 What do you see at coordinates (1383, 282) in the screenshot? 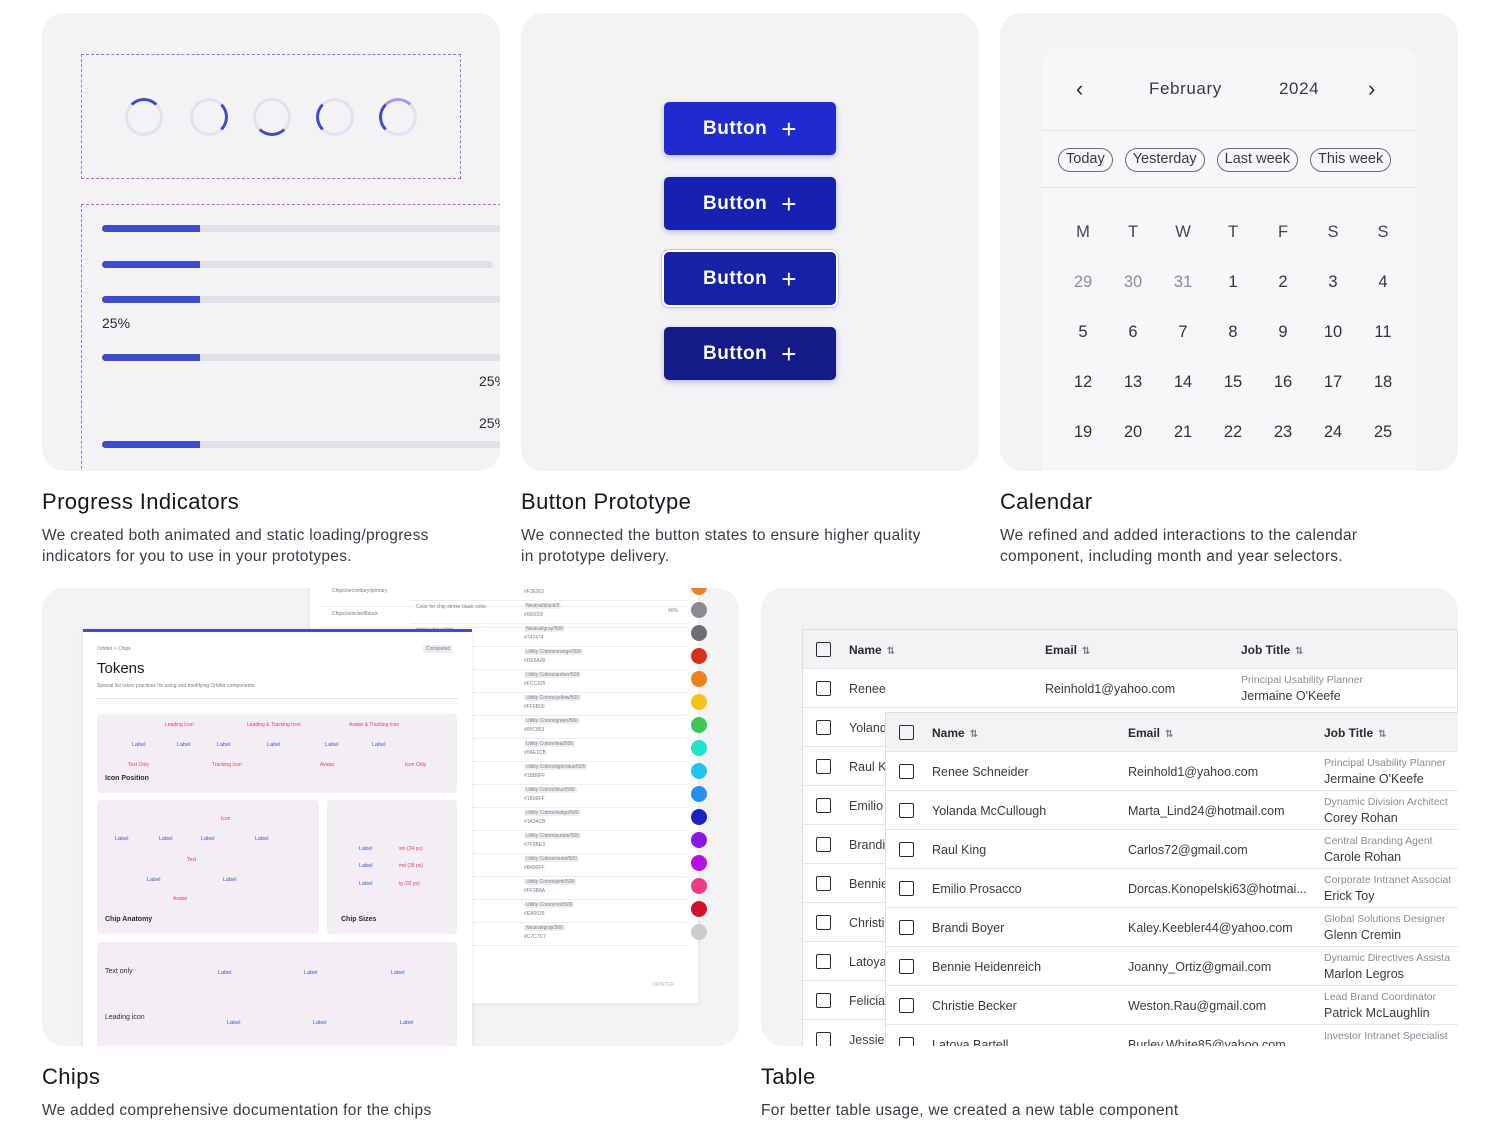
I see `day-cell: 4` at bounding box center [1383, 282].